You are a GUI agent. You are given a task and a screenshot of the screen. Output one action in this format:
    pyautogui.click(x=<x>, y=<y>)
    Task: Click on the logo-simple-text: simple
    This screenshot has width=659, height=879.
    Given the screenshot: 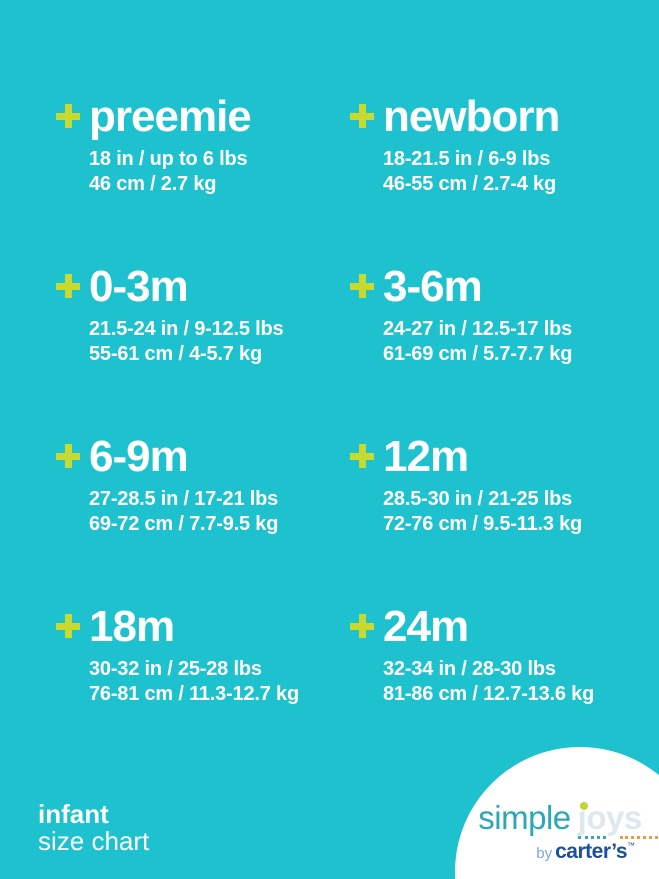 What is the action you would take?
    pyautogui.click(x=524, y=817)
    